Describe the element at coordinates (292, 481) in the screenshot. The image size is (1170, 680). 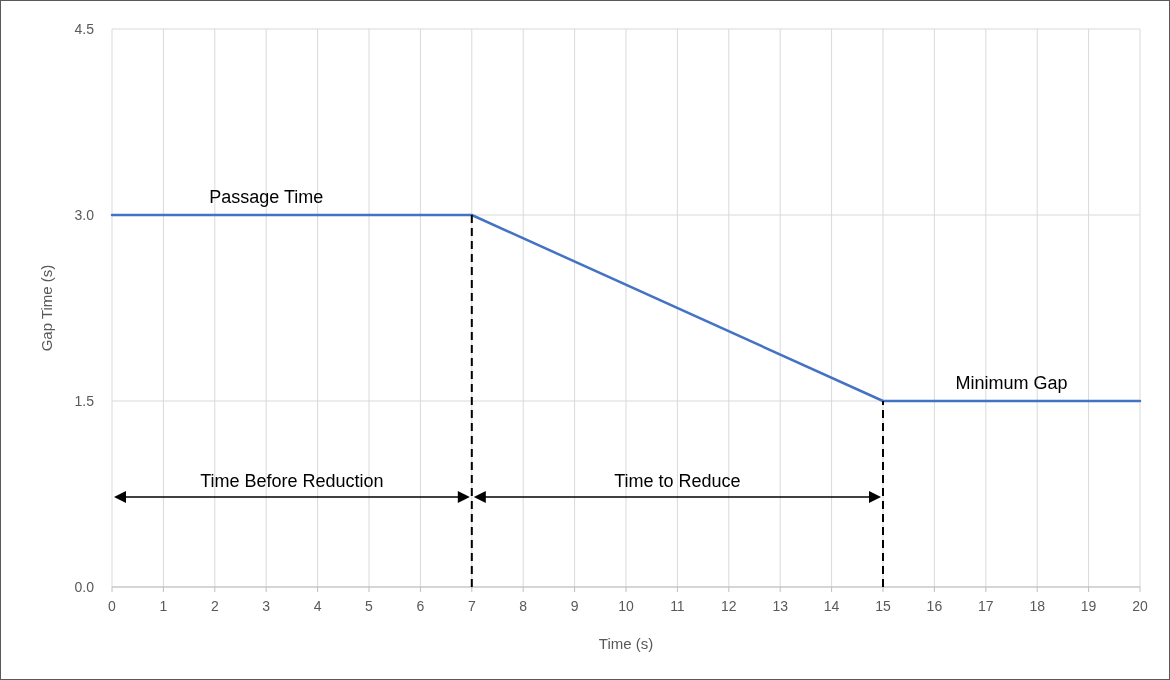
I see `annotation: Time Before Reduction` at that location.